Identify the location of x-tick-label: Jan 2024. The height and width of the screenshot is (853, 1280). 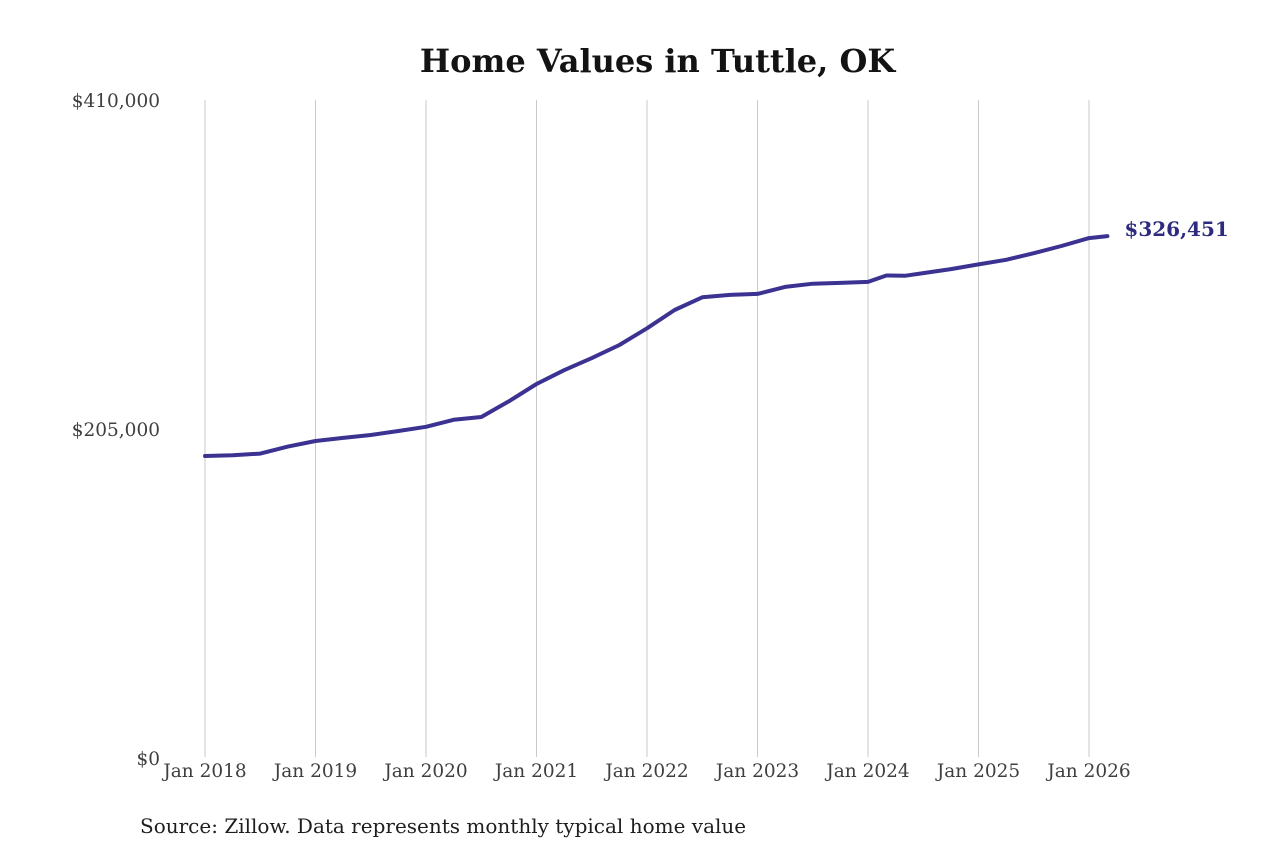
(868, 771).